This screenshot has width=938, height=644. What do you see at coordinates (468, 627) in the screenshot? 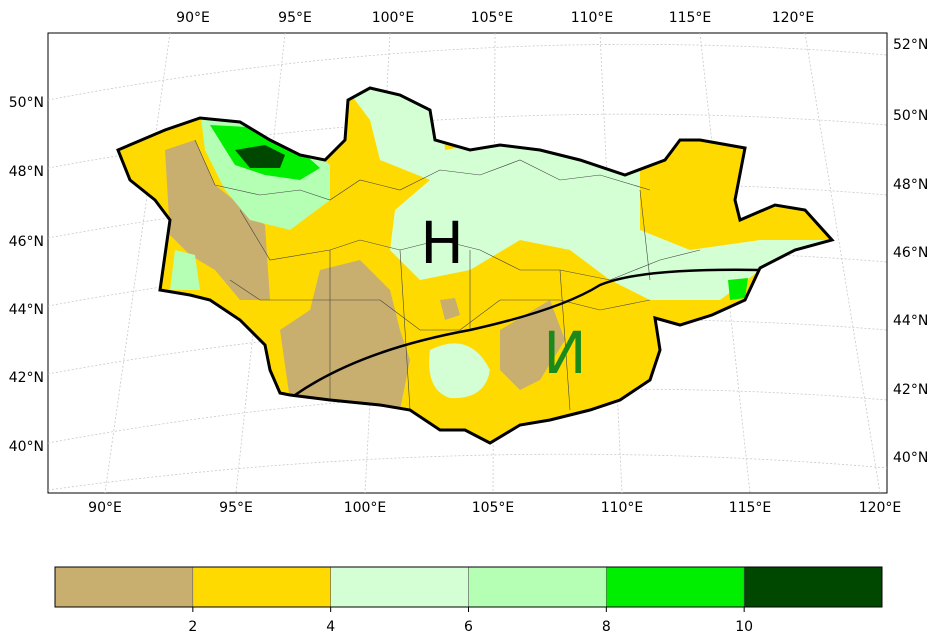
I see `colorbar-tick-label: 6` at bounding box center [468, 627].